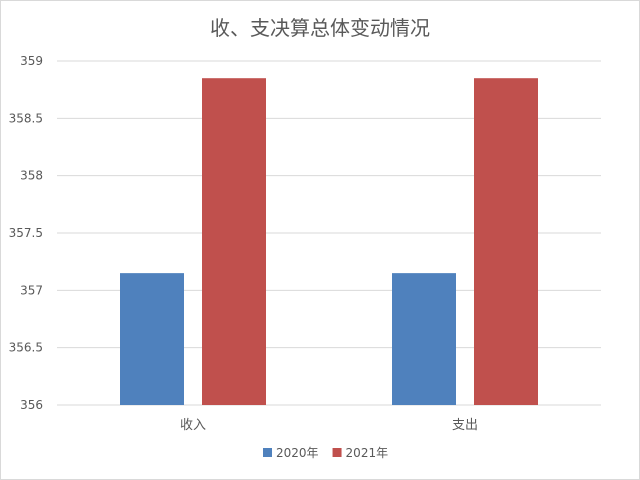  What do you see at coordinates (26, 118) in the screenshot?
I see `y-tick-label: 358.5` at bounding box center [26, 118].